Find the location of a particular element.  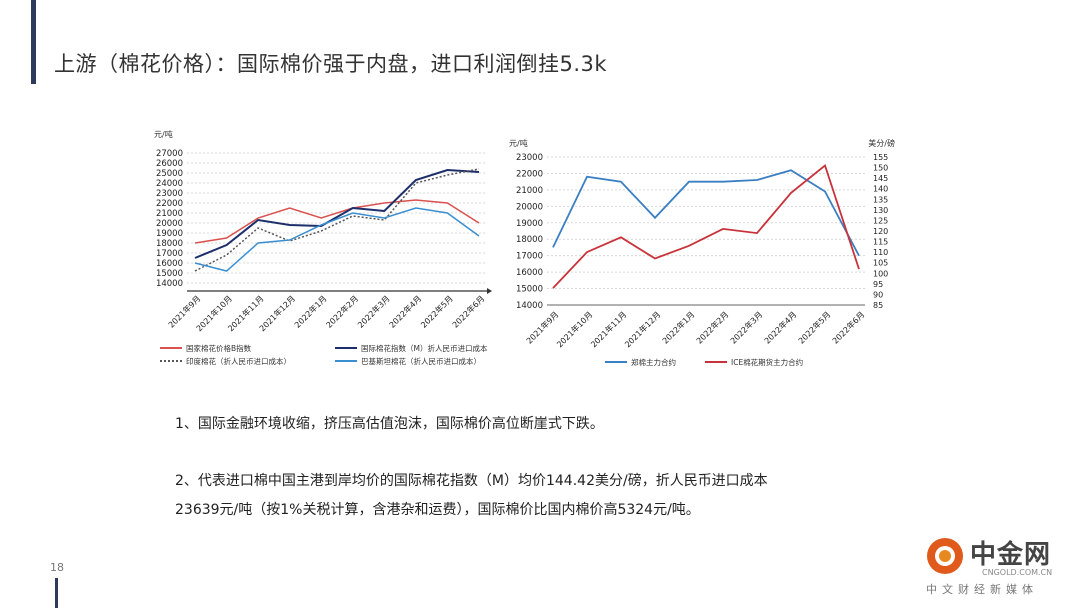

chart-1-ytick: 25000 is located at coordinates (169, 174).